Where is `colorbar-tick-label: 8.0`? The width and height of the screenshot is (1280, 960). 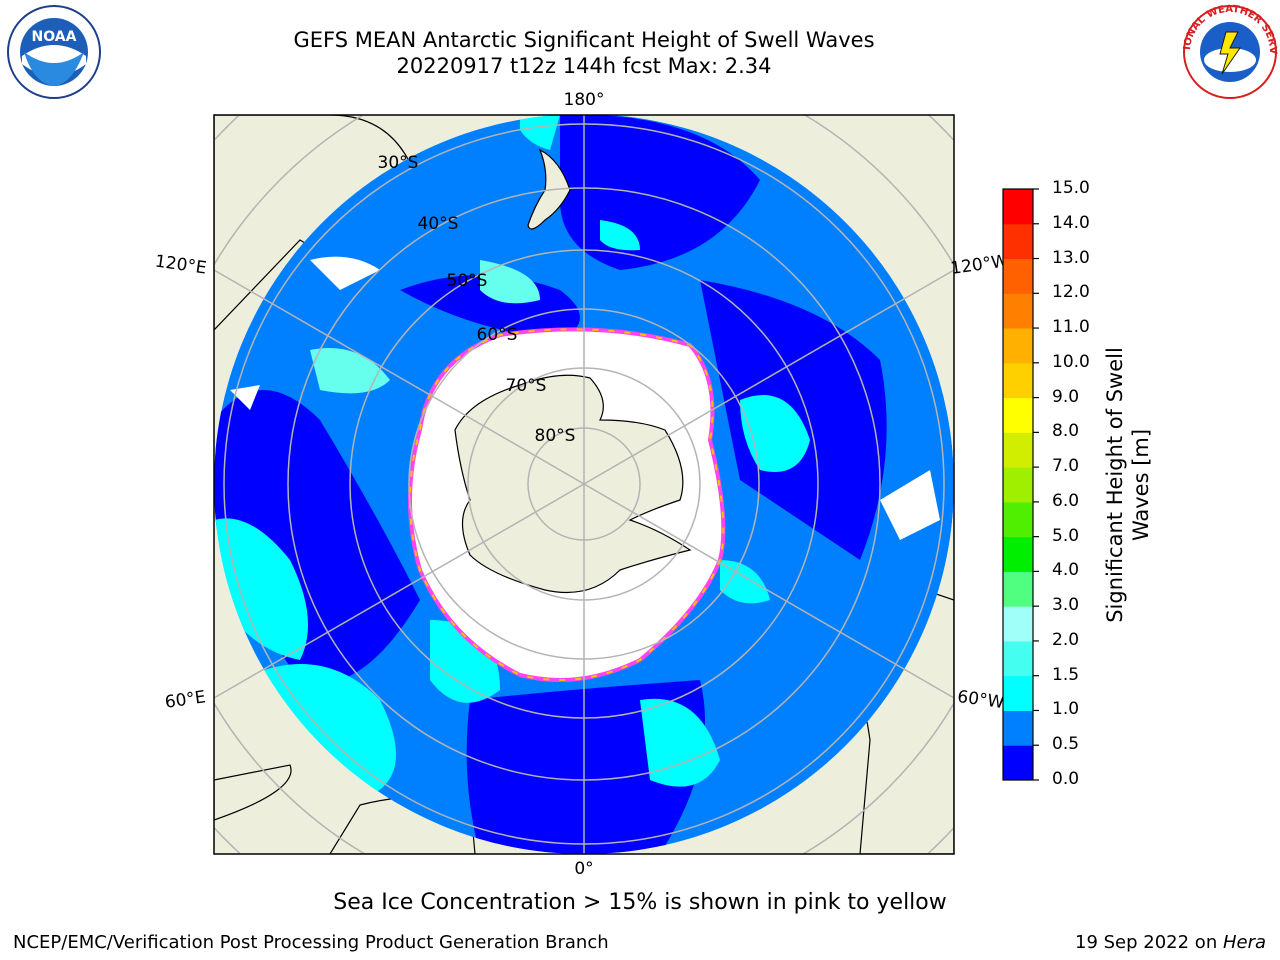 colorbar-tick-label: 8.0 is located at coordinates (1066, 431).